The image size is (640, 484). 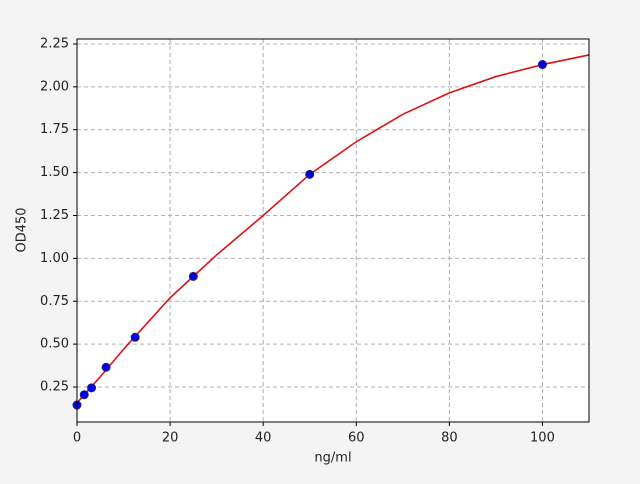 What do you see at coordinates (449, 438) in the screenshot?
I see `x-tick-label: 80` at bounding box center [449, 438].